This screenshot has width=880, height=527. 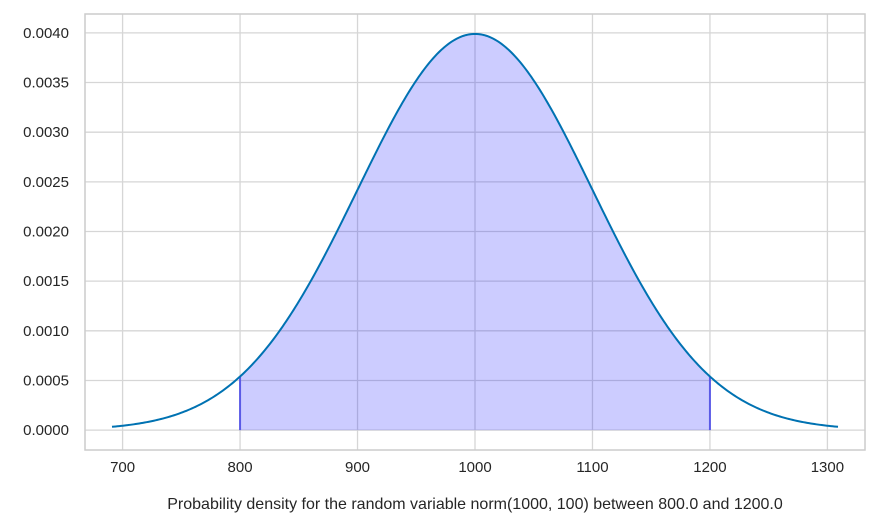 What do you see at coordinates (240, 467) in the screenshot?
I see `x-tick-label: 800` at bounding box center [240, 467].